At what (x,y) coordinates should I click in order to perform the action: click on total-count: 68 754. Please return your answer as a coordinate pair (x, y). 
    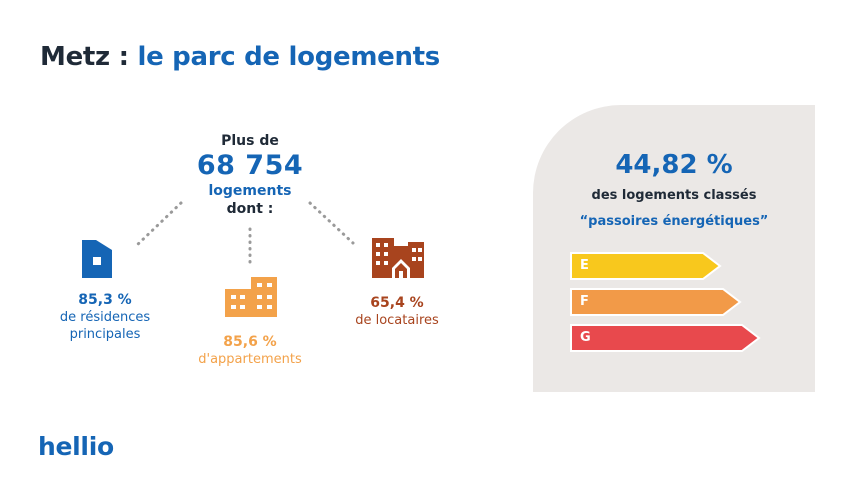
    Looking at the image, I should click on (250, 165).